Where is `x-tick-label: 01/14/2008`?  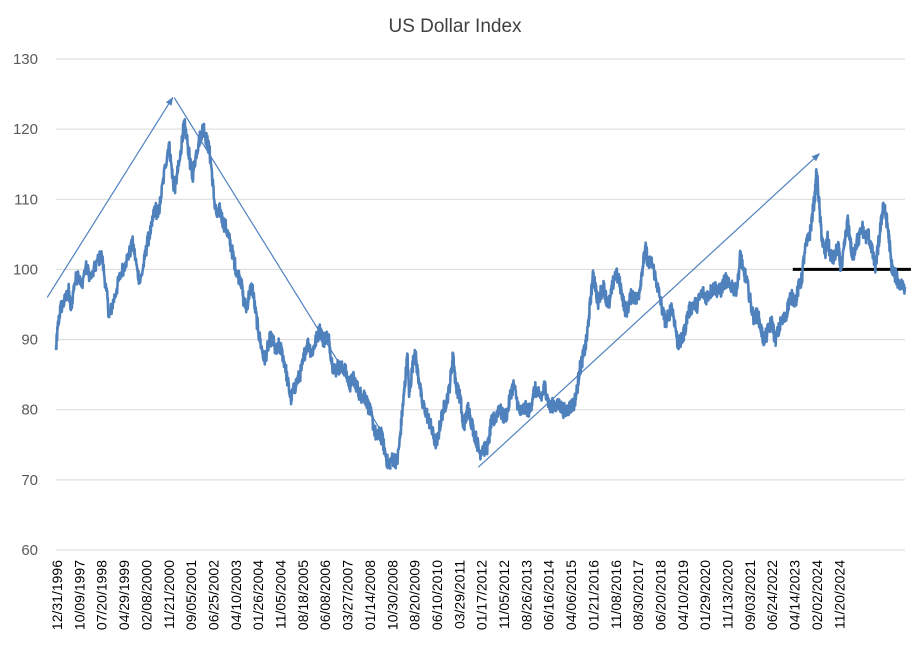 x-tick-label: 01/14/2008 is located at coordinates (370, 595).